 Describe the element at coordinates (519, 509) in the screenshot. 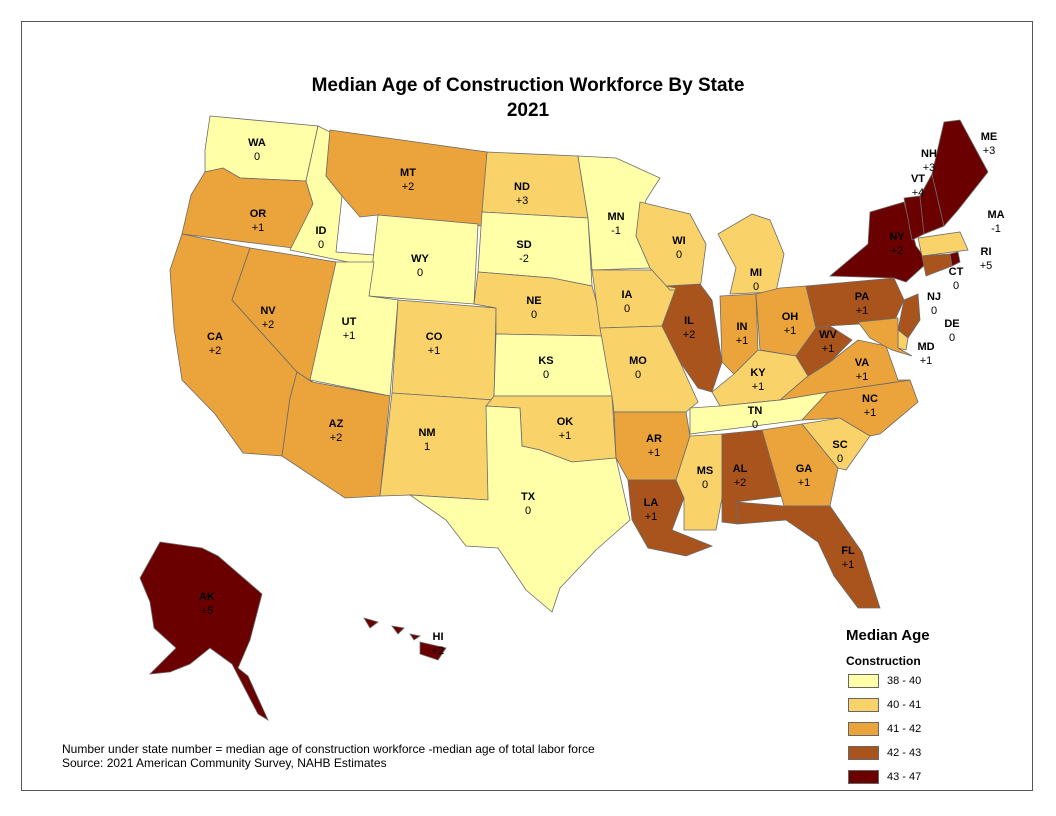

I see `state-tx` at that location.